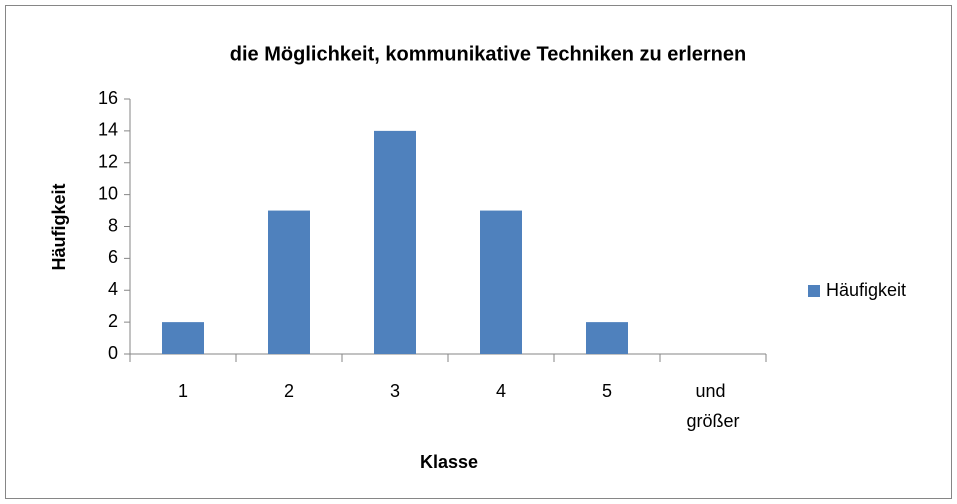 Image resolution: width=957 pixels, height=504 pixels. I want to click on y-tick-label: 6, so click(113, 257).